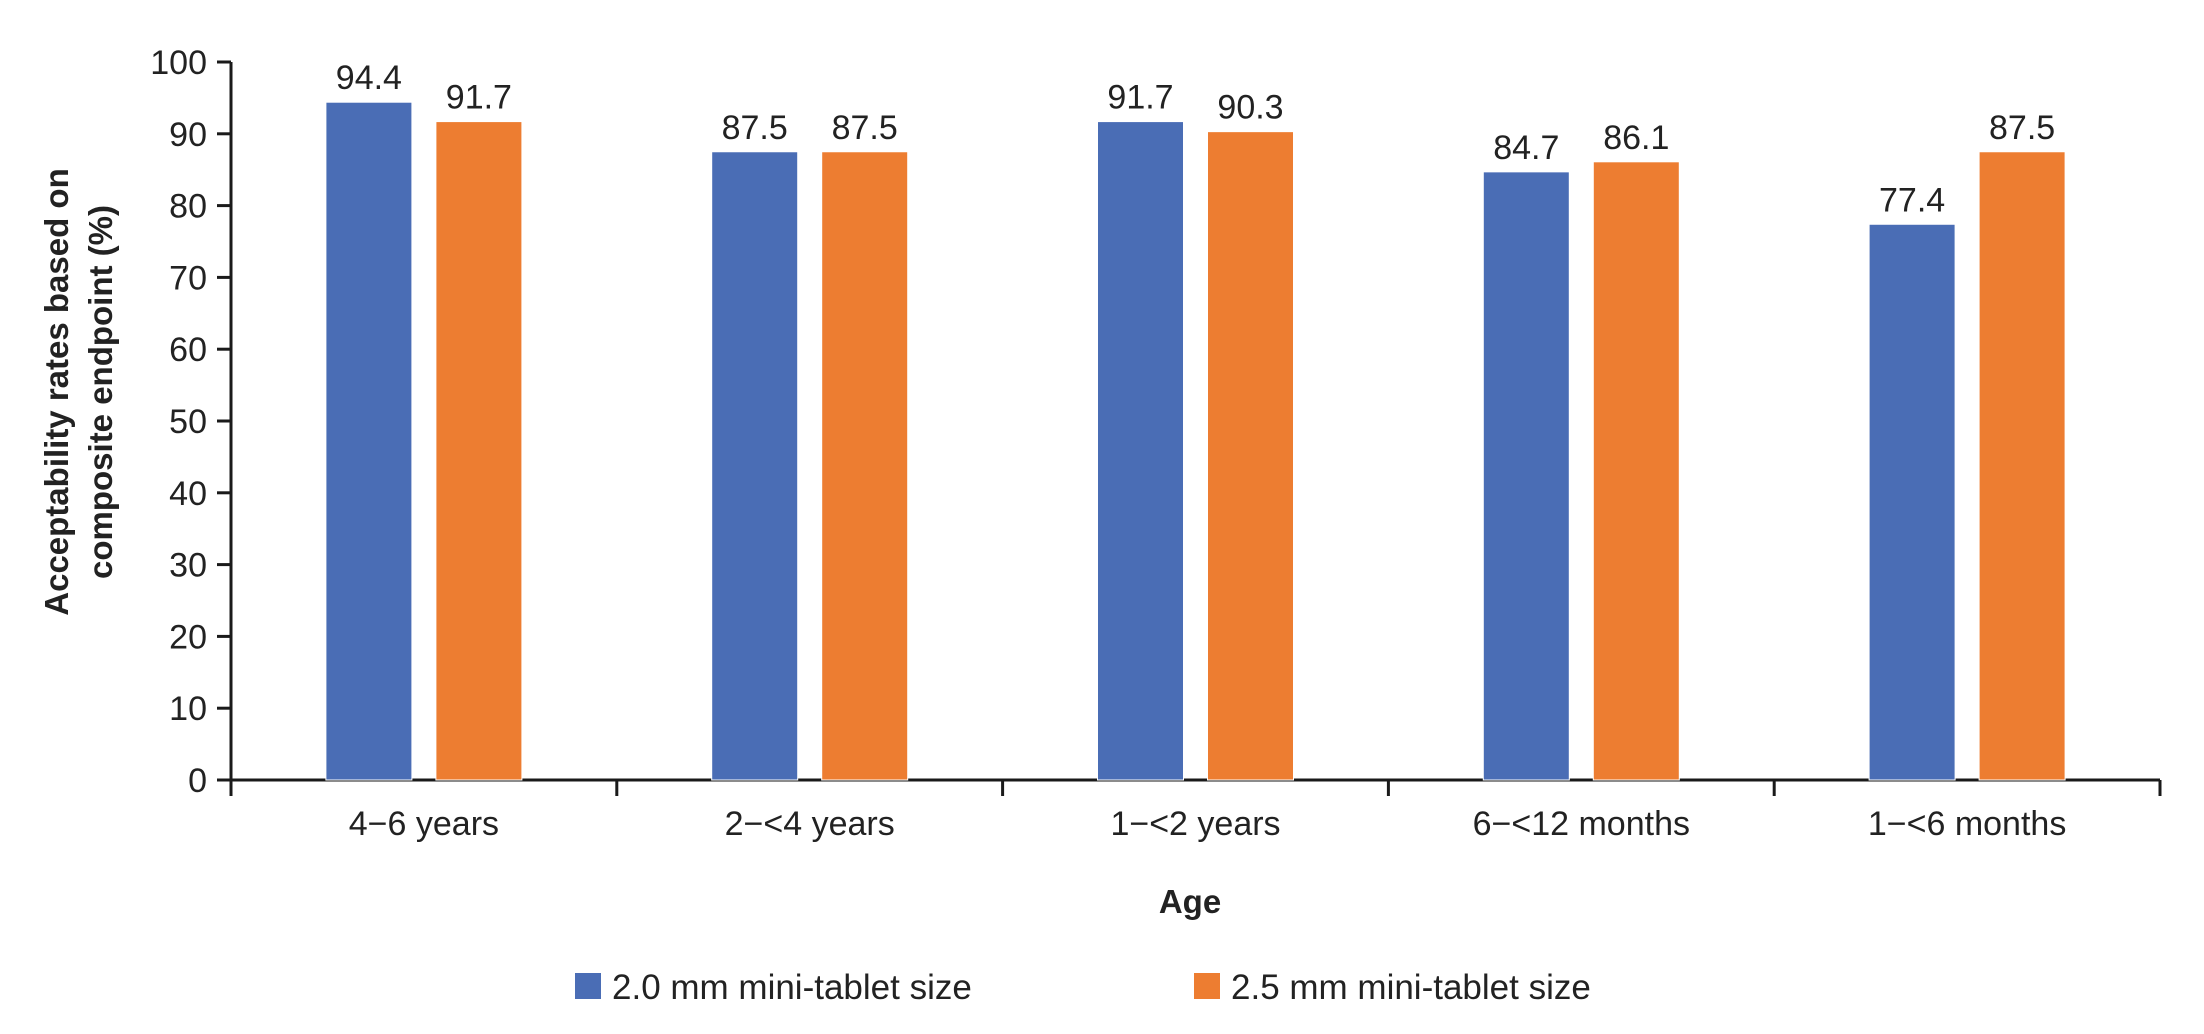 Image resolution: width=2204 pixels, height=1034 pixels. I want to click on bar-value-label: 90.3, so click(1250, 108).